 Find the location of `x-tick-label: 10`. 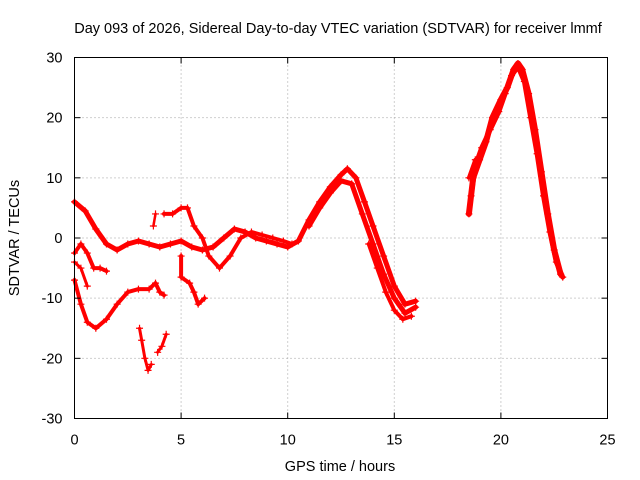

x-tick-label: 10 is located at coordinates (288, 441).